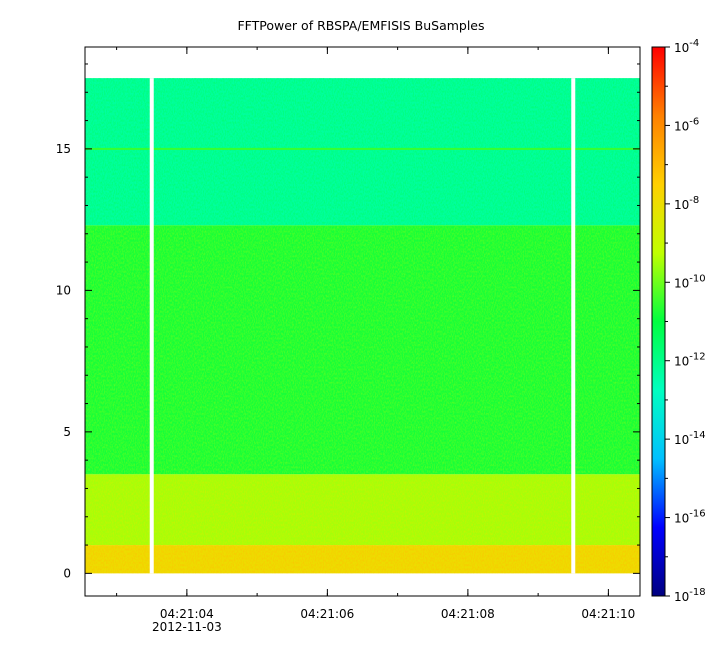 This screenshot has width=724, height=656. Describe the element at coordinates (362, 148) in the screenshot. I see `line-feature` at that location.